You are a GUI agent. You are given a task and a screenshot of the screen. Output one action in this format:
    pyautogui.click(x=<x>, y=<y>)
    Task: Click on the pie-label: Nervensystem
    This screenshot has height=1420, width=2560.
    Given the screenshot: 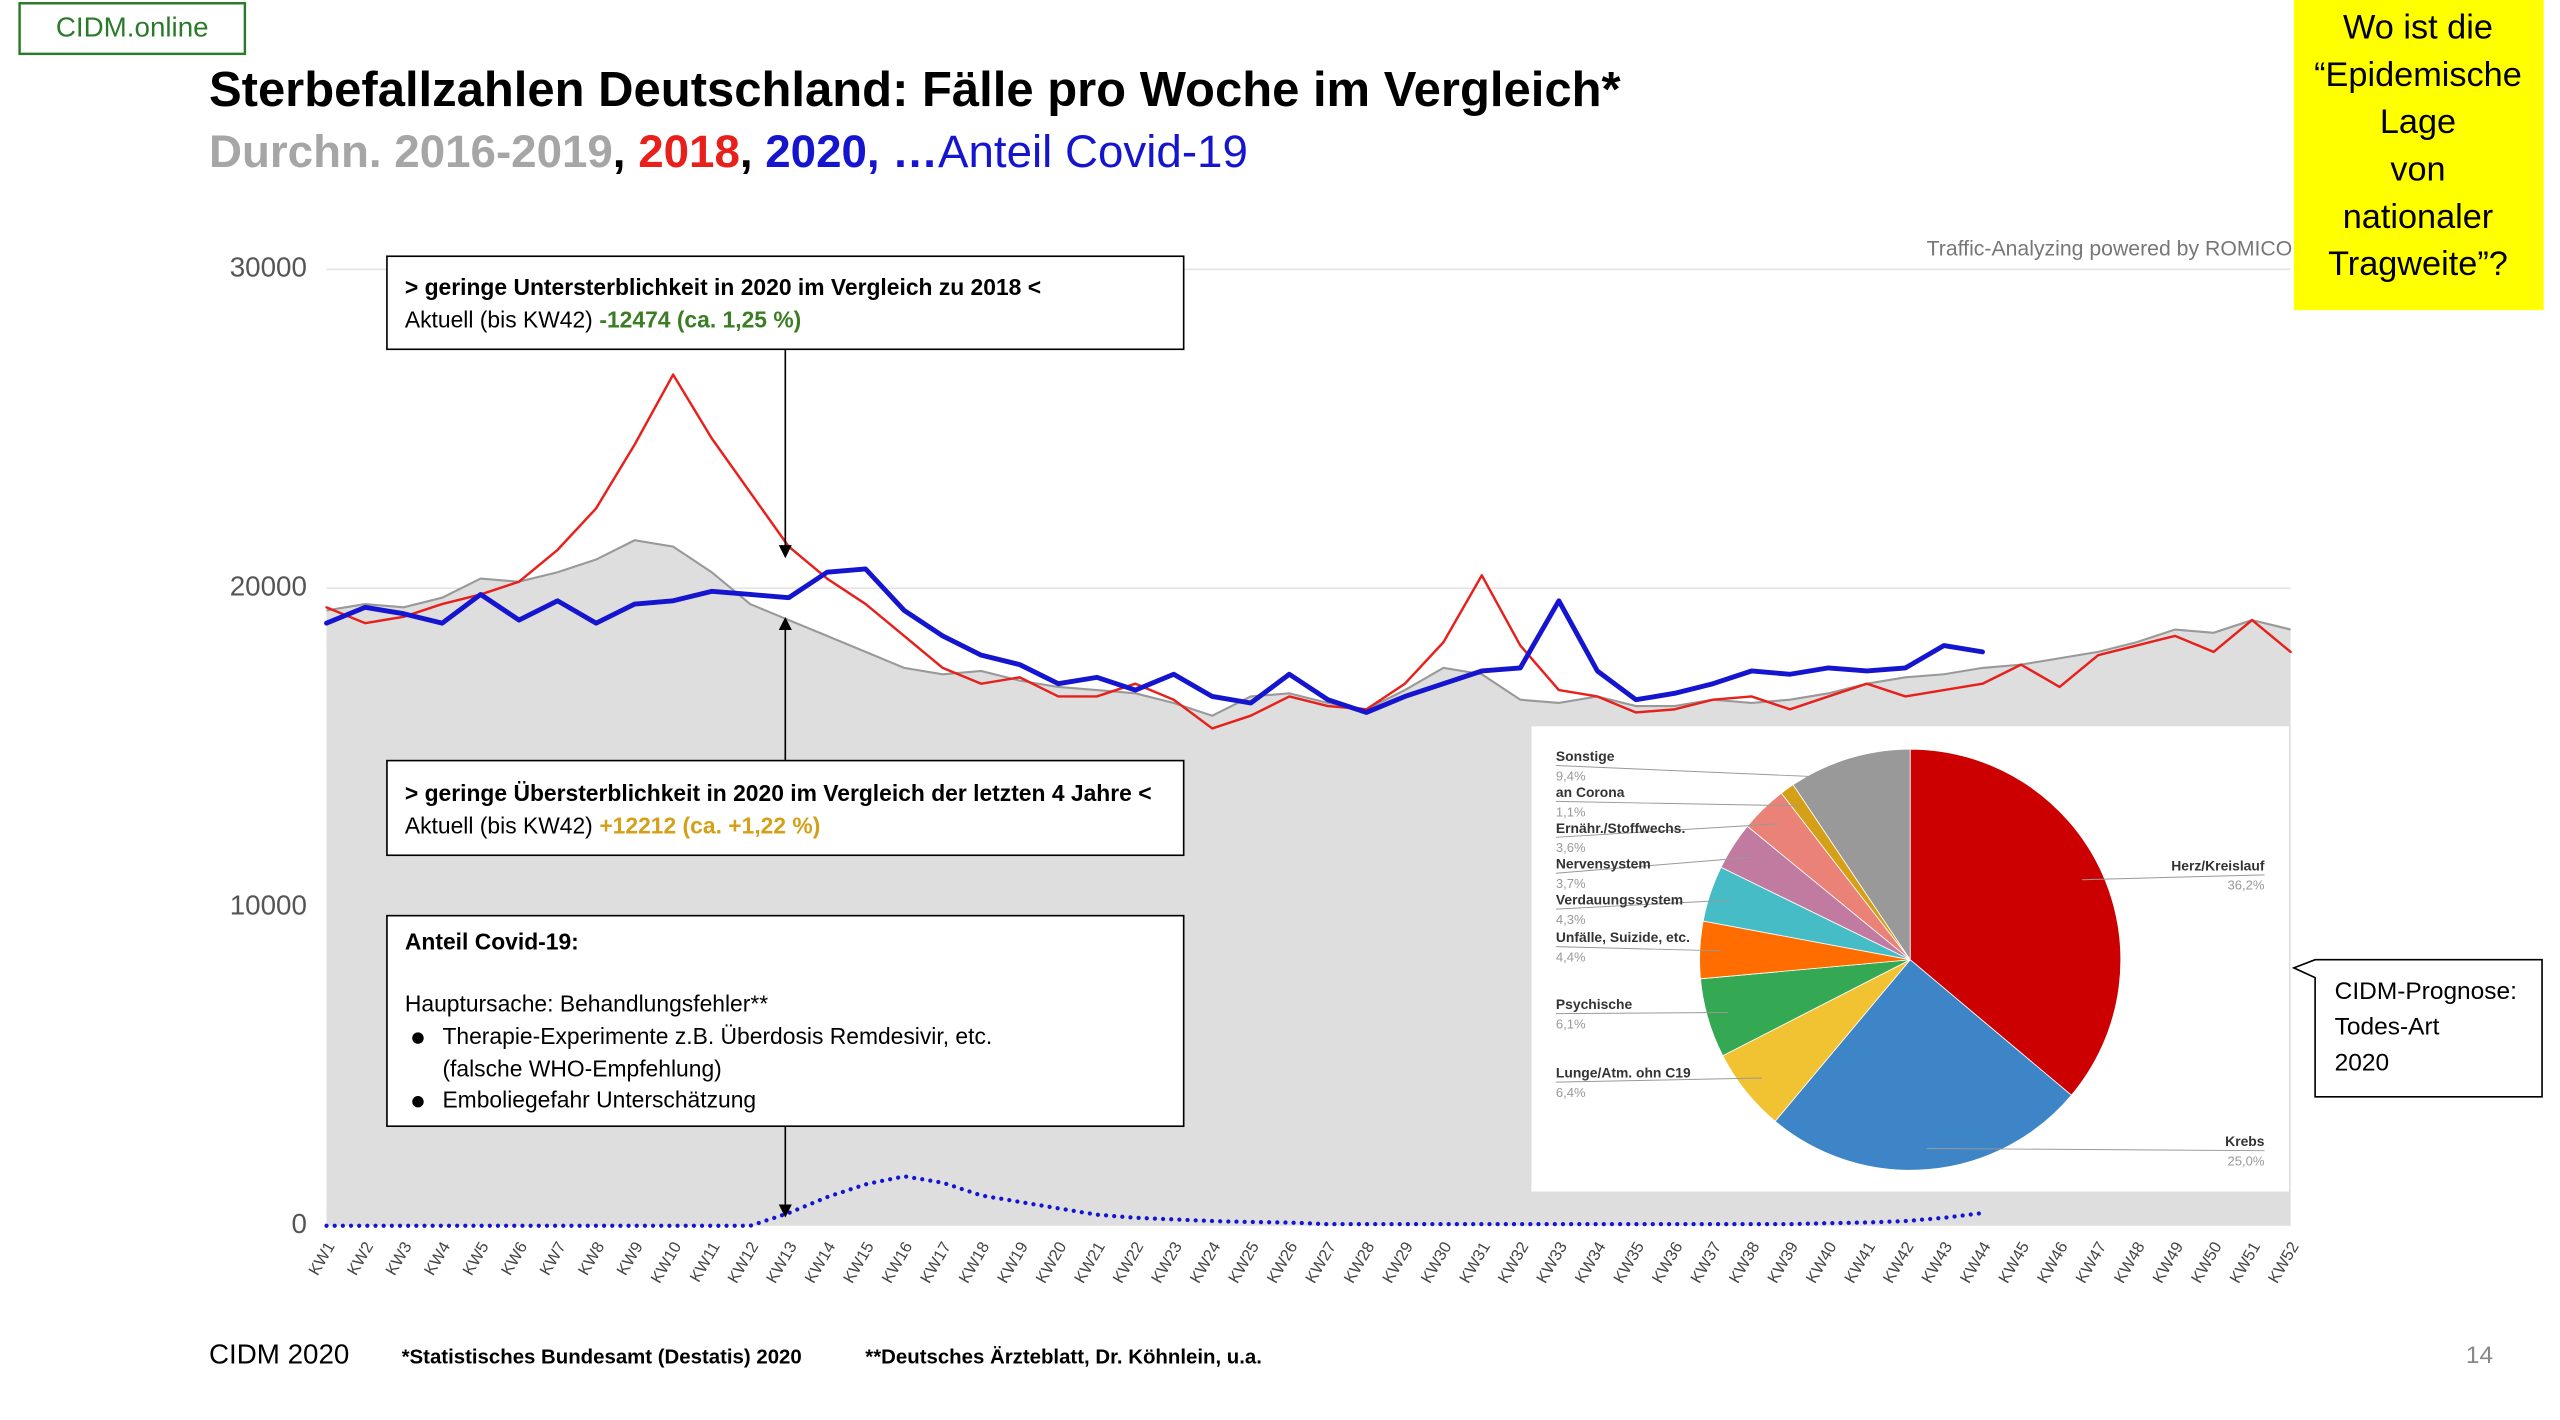 What is the action you would take?
    pyautogui.click(x=1603, y=864)
    